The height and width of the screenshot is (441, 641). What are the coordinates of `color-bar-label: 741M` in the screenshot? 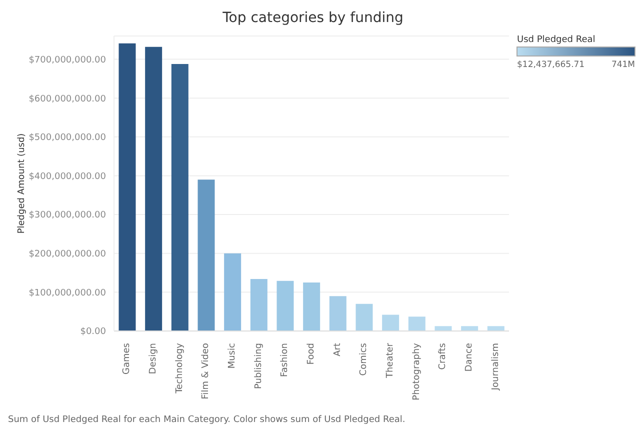 It's located at (623, 65).